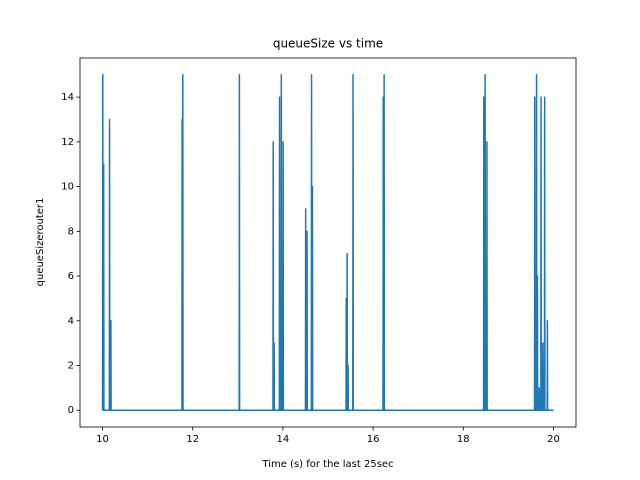 The height and width of the screenshot is (480, 640). Describe the element at coordinates (71, 231) in the screenshot. I see `y-tick-label: 8` at that location.